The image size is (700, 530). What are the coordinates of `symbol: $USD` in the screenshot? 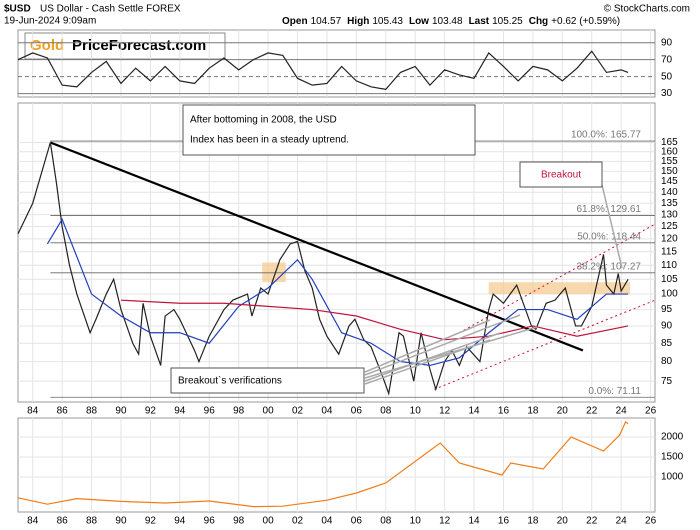 It's located at (17, 9).